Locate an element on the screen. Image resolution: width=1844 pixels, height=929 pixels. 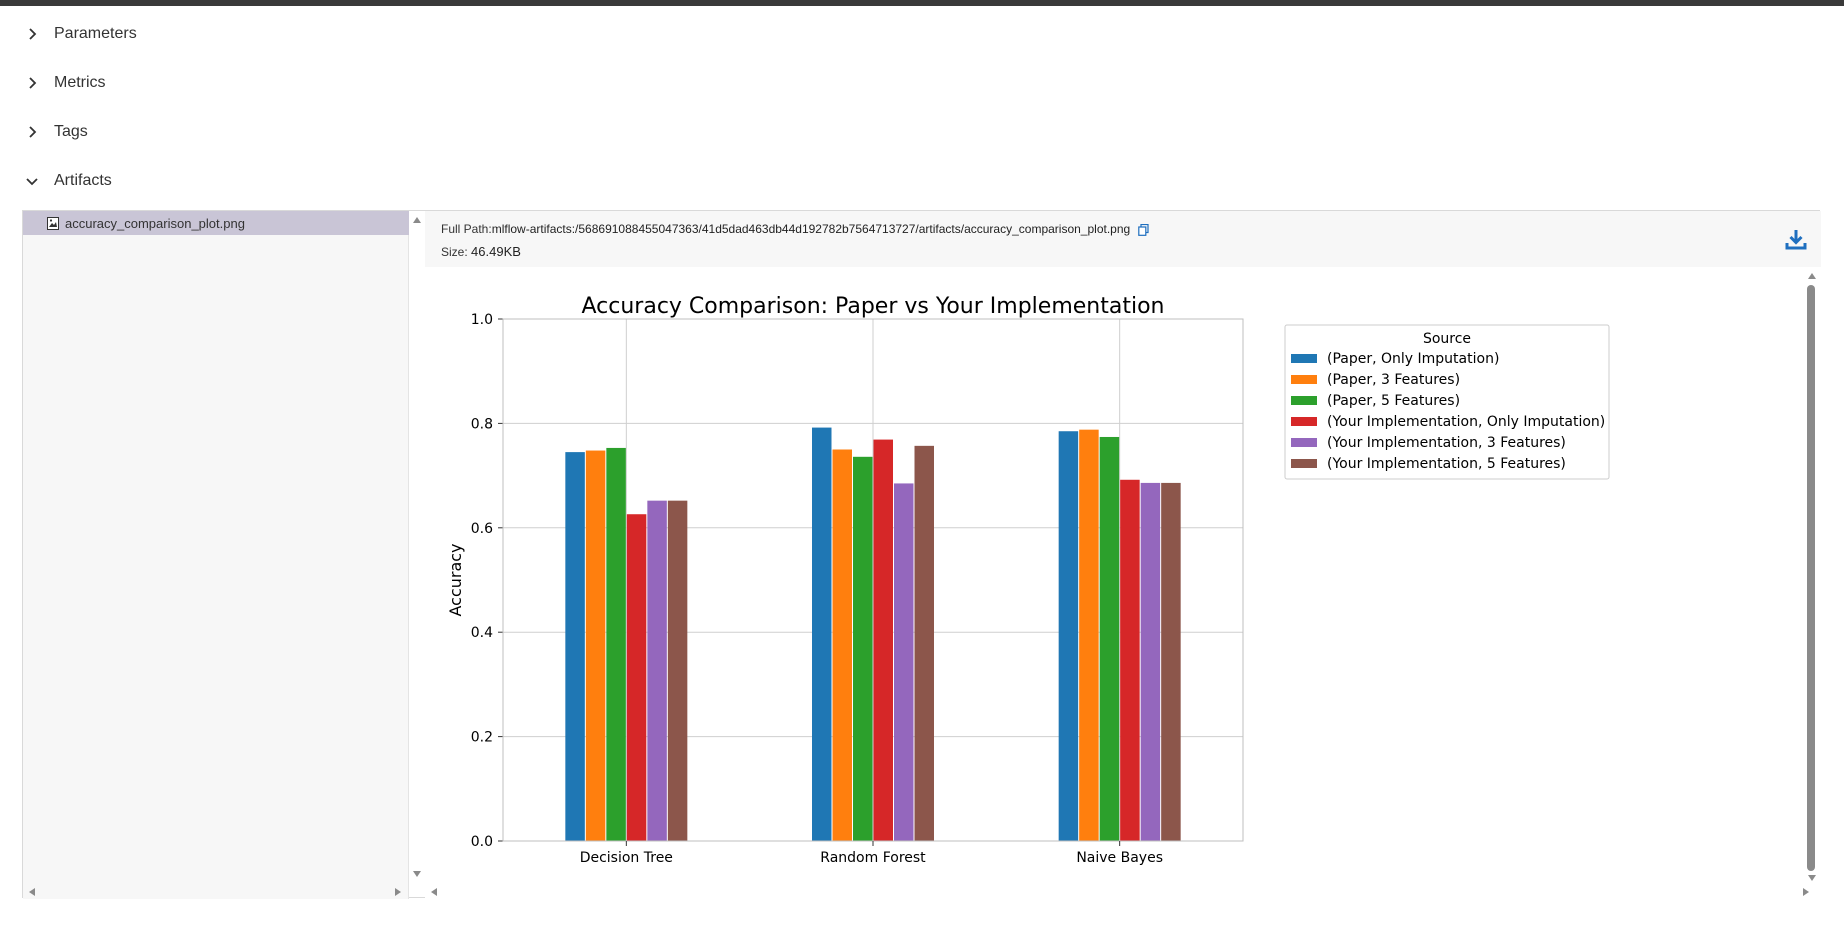
viewer-vertical-scrollbar is located at coordinates (1811, 578).